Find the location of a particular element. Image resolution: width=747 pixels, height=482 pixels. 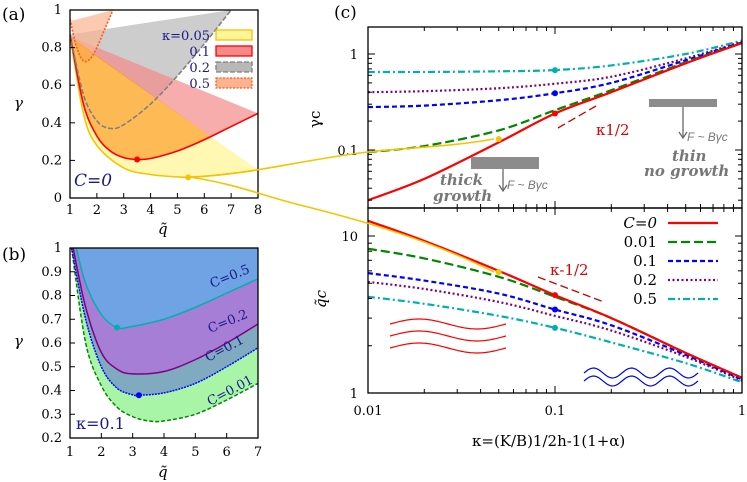

c-legend: C=00.010.10.20.5 is located at coordinates (670, 261).